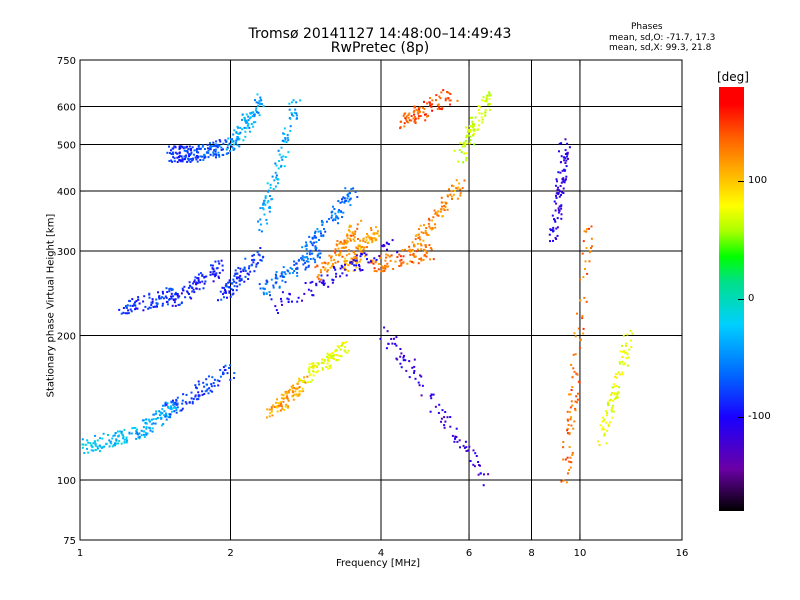 The height and width of the screenshot is (600, 800). Describe the element at coordinates (647, 27) in the screenshot. I see `phase-heading: Phases` at that location.